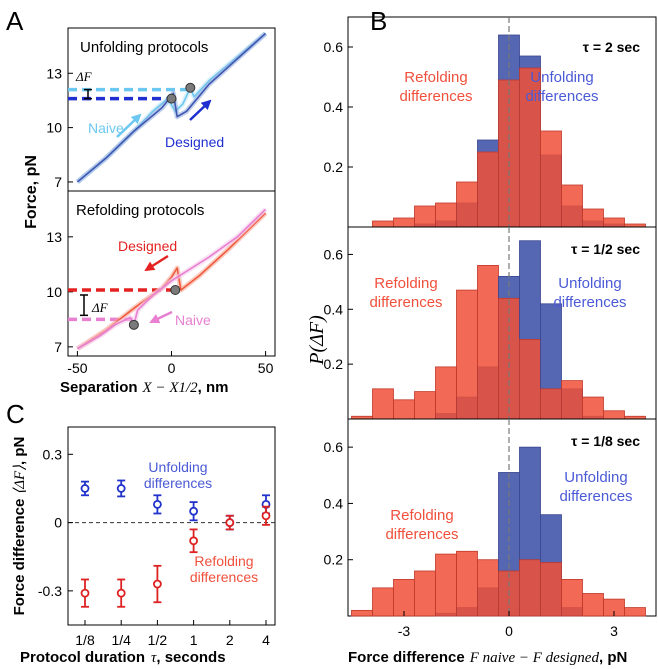 The image size is (658, 669). Describe the element at coordinates (487, 657) in the screenshot. I see `panel-b-xlabel: Force difference F naive − F designed, pN` at that location.